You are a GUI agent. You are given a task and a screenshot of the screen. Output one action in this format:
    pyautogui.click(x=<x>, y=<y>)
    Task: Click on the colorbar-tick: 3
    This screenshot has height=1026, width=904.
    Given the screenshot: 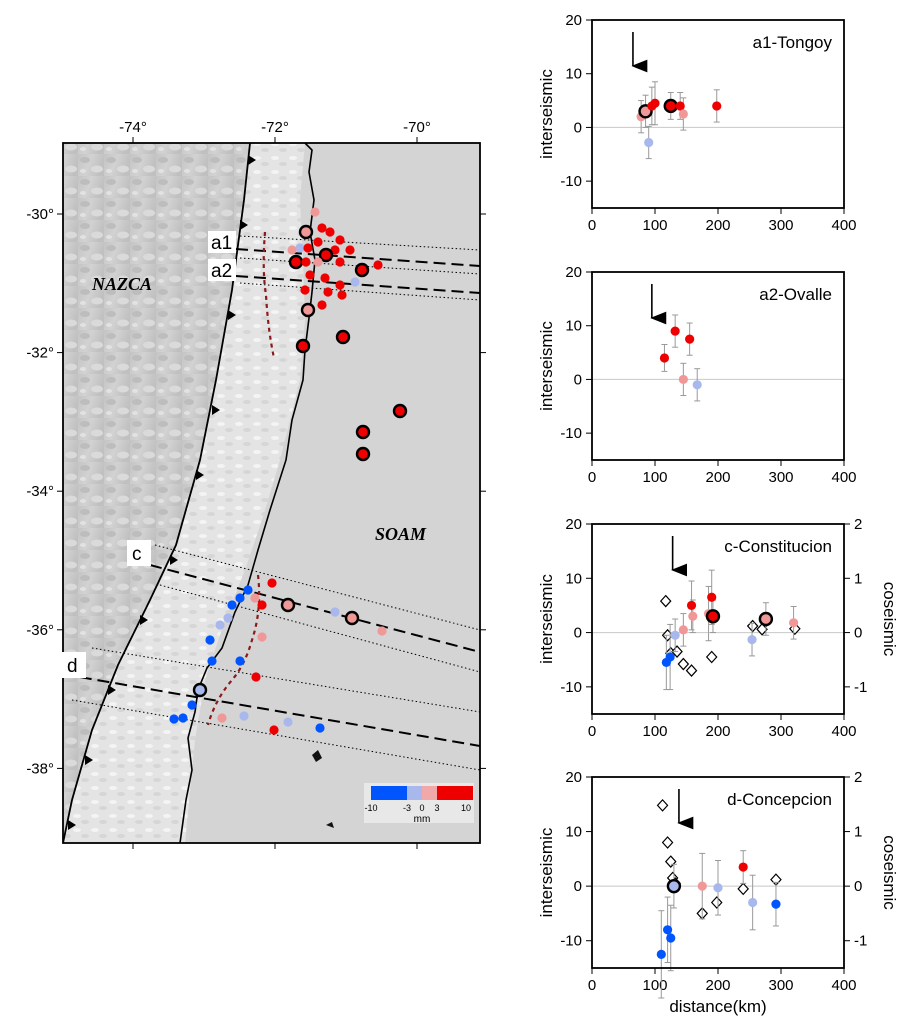 What is the action you would take?
    pyautogui.click(x=436, y=808)
    